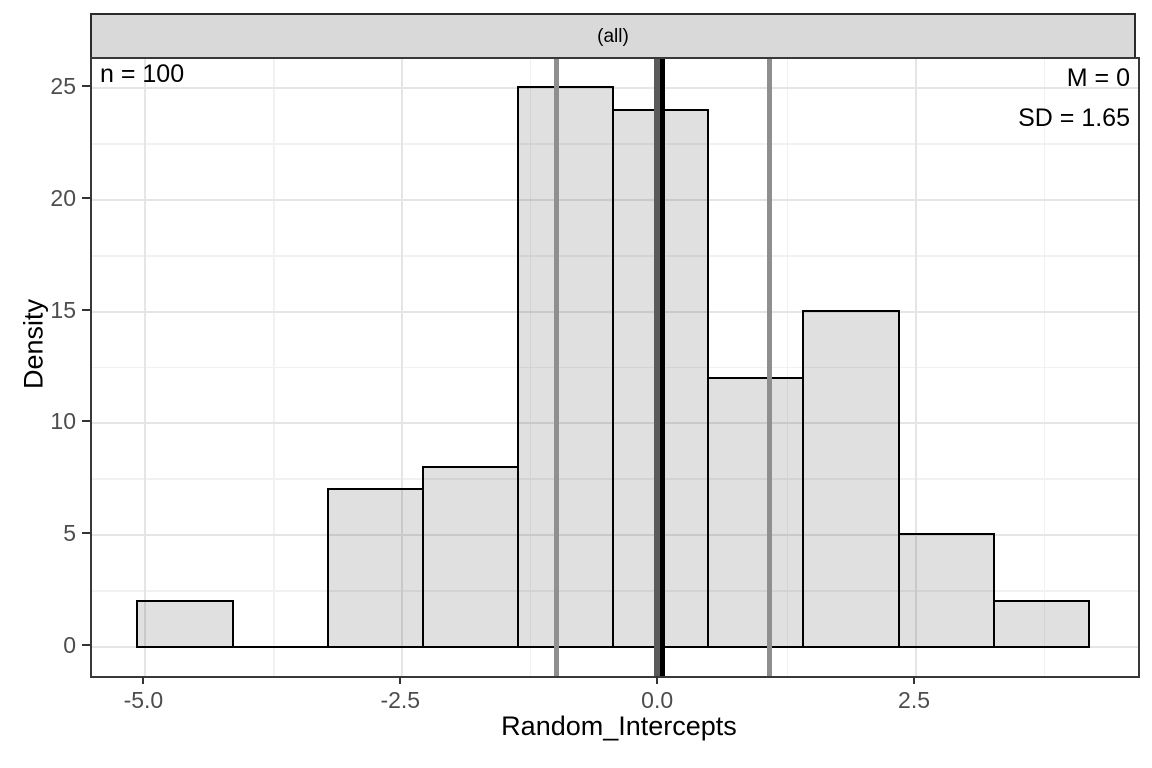 The height and width of the screenshot is (768, 1152). I want to click on reference-line-zero-line, so click(657, 367).